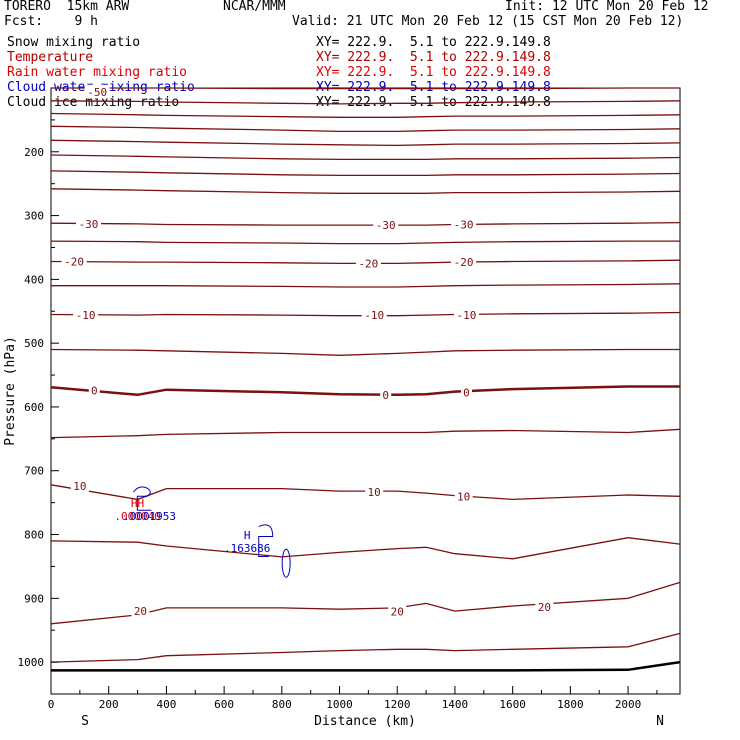  Describe the element at coordinates (433, 72) in the screenshot. I see `field-xy-rain: XY= 222.9. 5.1 to 222.9.149.8` at that location.